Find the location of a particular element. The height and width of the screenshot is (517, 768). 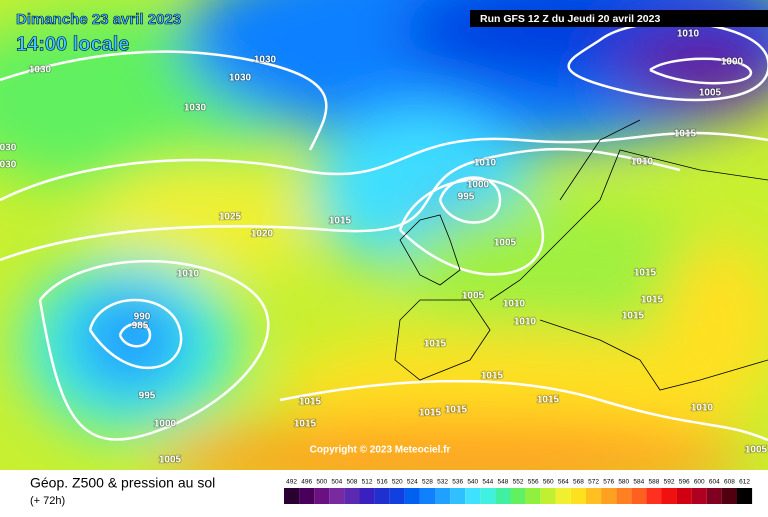

legend-label: 588 is located at coordinates (654, 482).